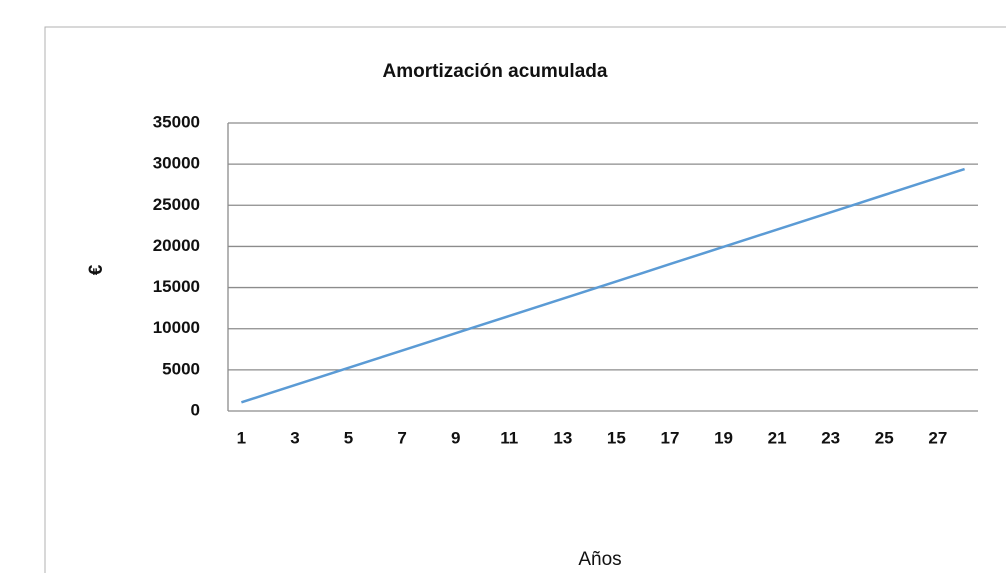 The image size is (1006, 573). I want to click on x-tick-label: 15, so click(616, 437).